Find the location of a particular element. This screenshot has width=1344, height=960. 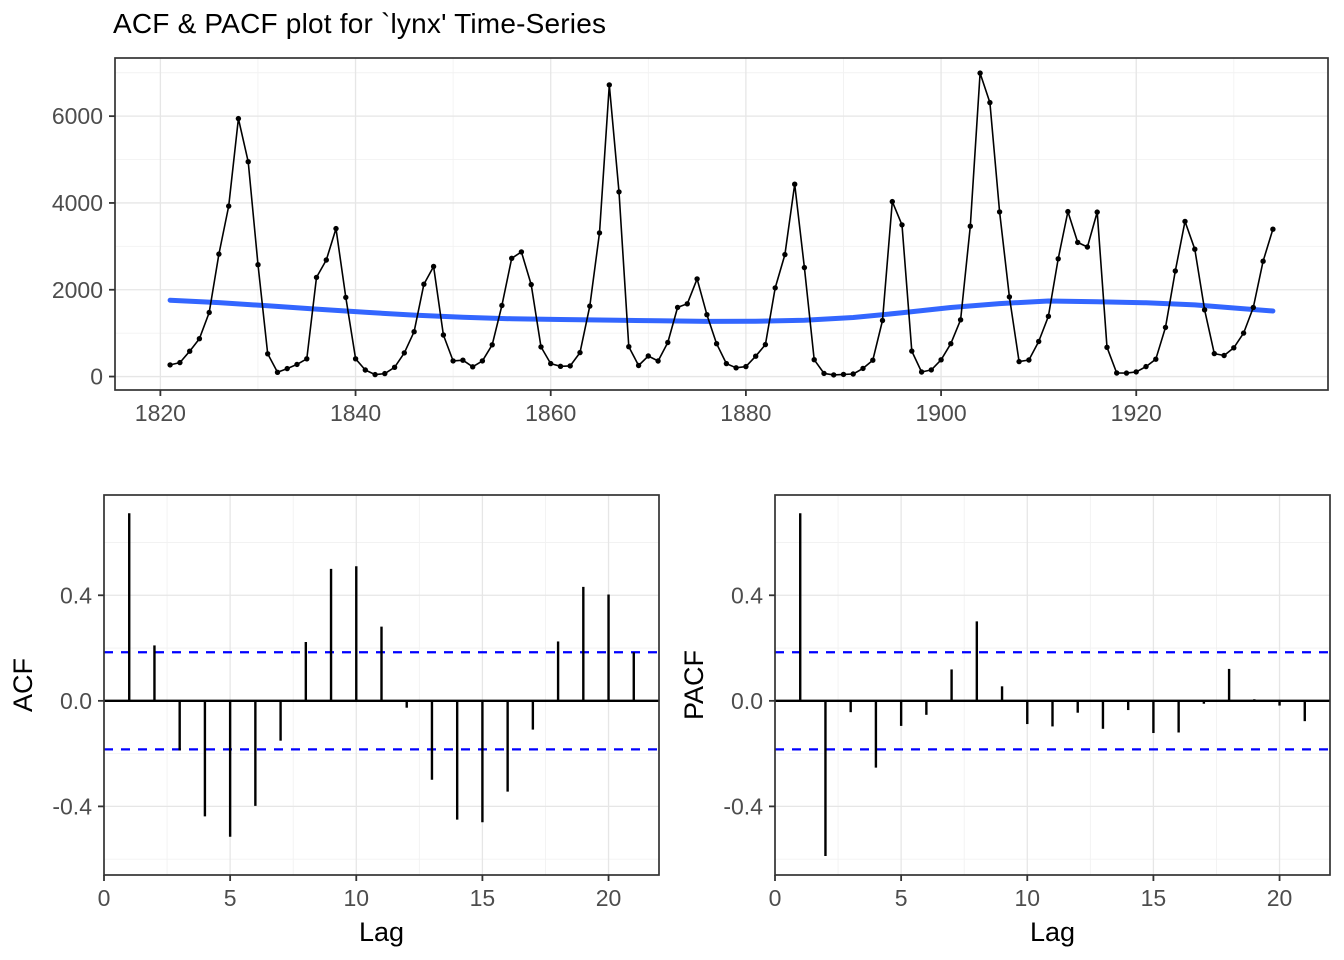

plot-title: ACF & PACF plot for `lynx' Time-Series is located at coordinates (360, 23).